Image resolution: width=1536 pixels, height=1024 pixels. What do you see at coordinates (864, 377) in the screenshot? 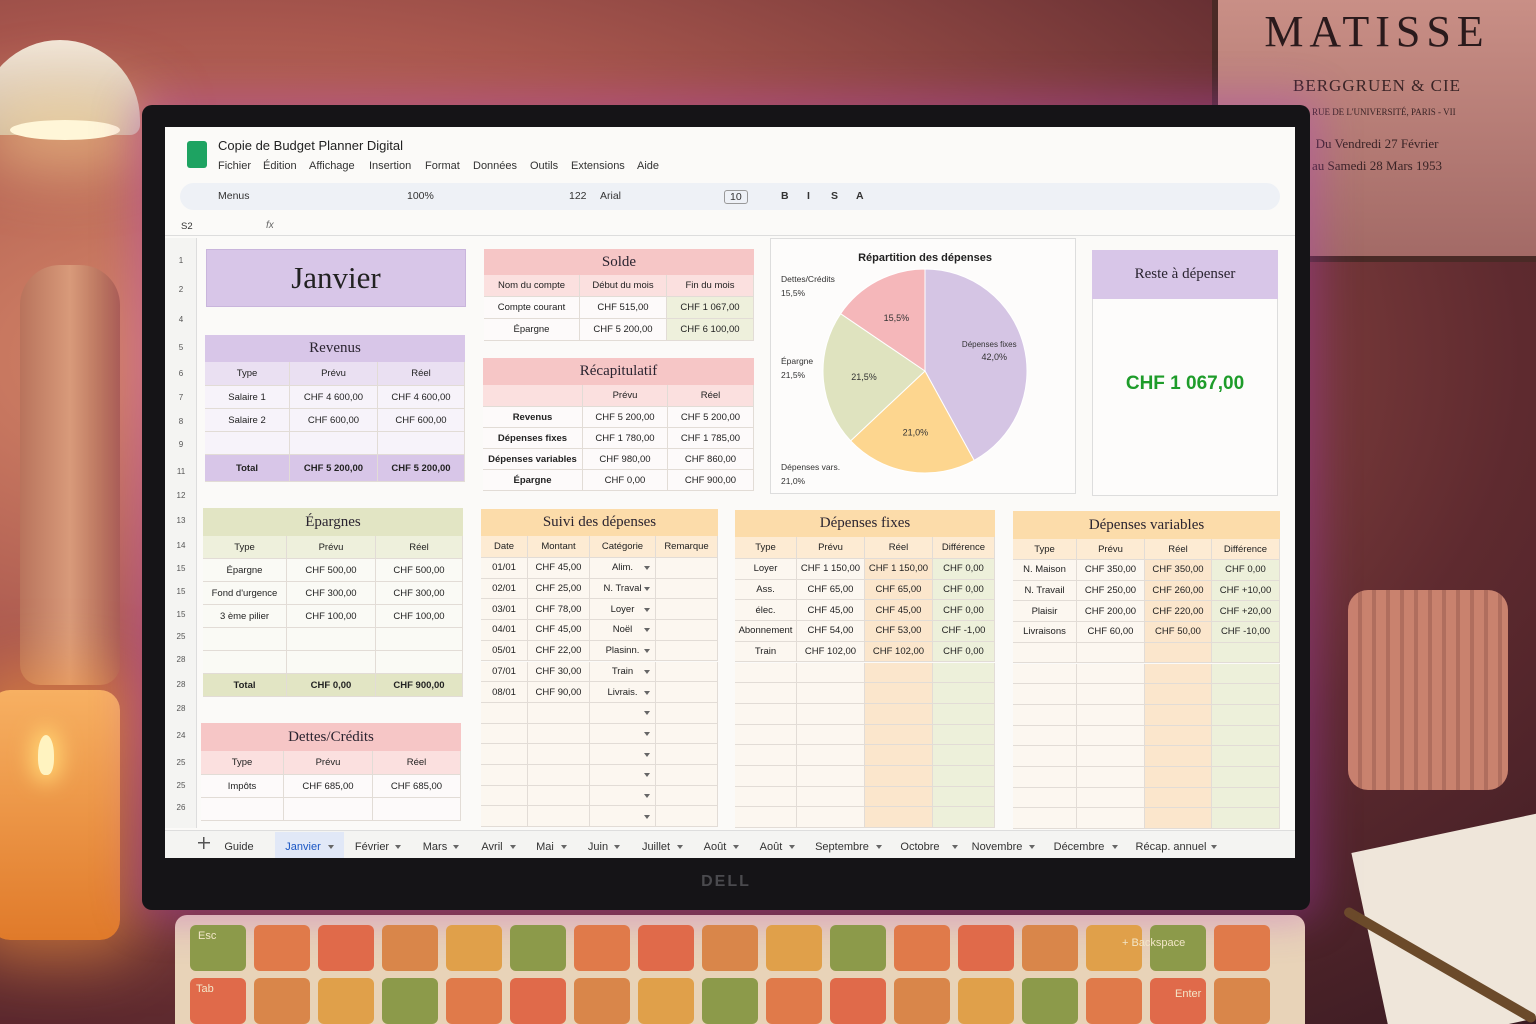
I see `slice-value: 21,5%` at bounding box center [864, 377].